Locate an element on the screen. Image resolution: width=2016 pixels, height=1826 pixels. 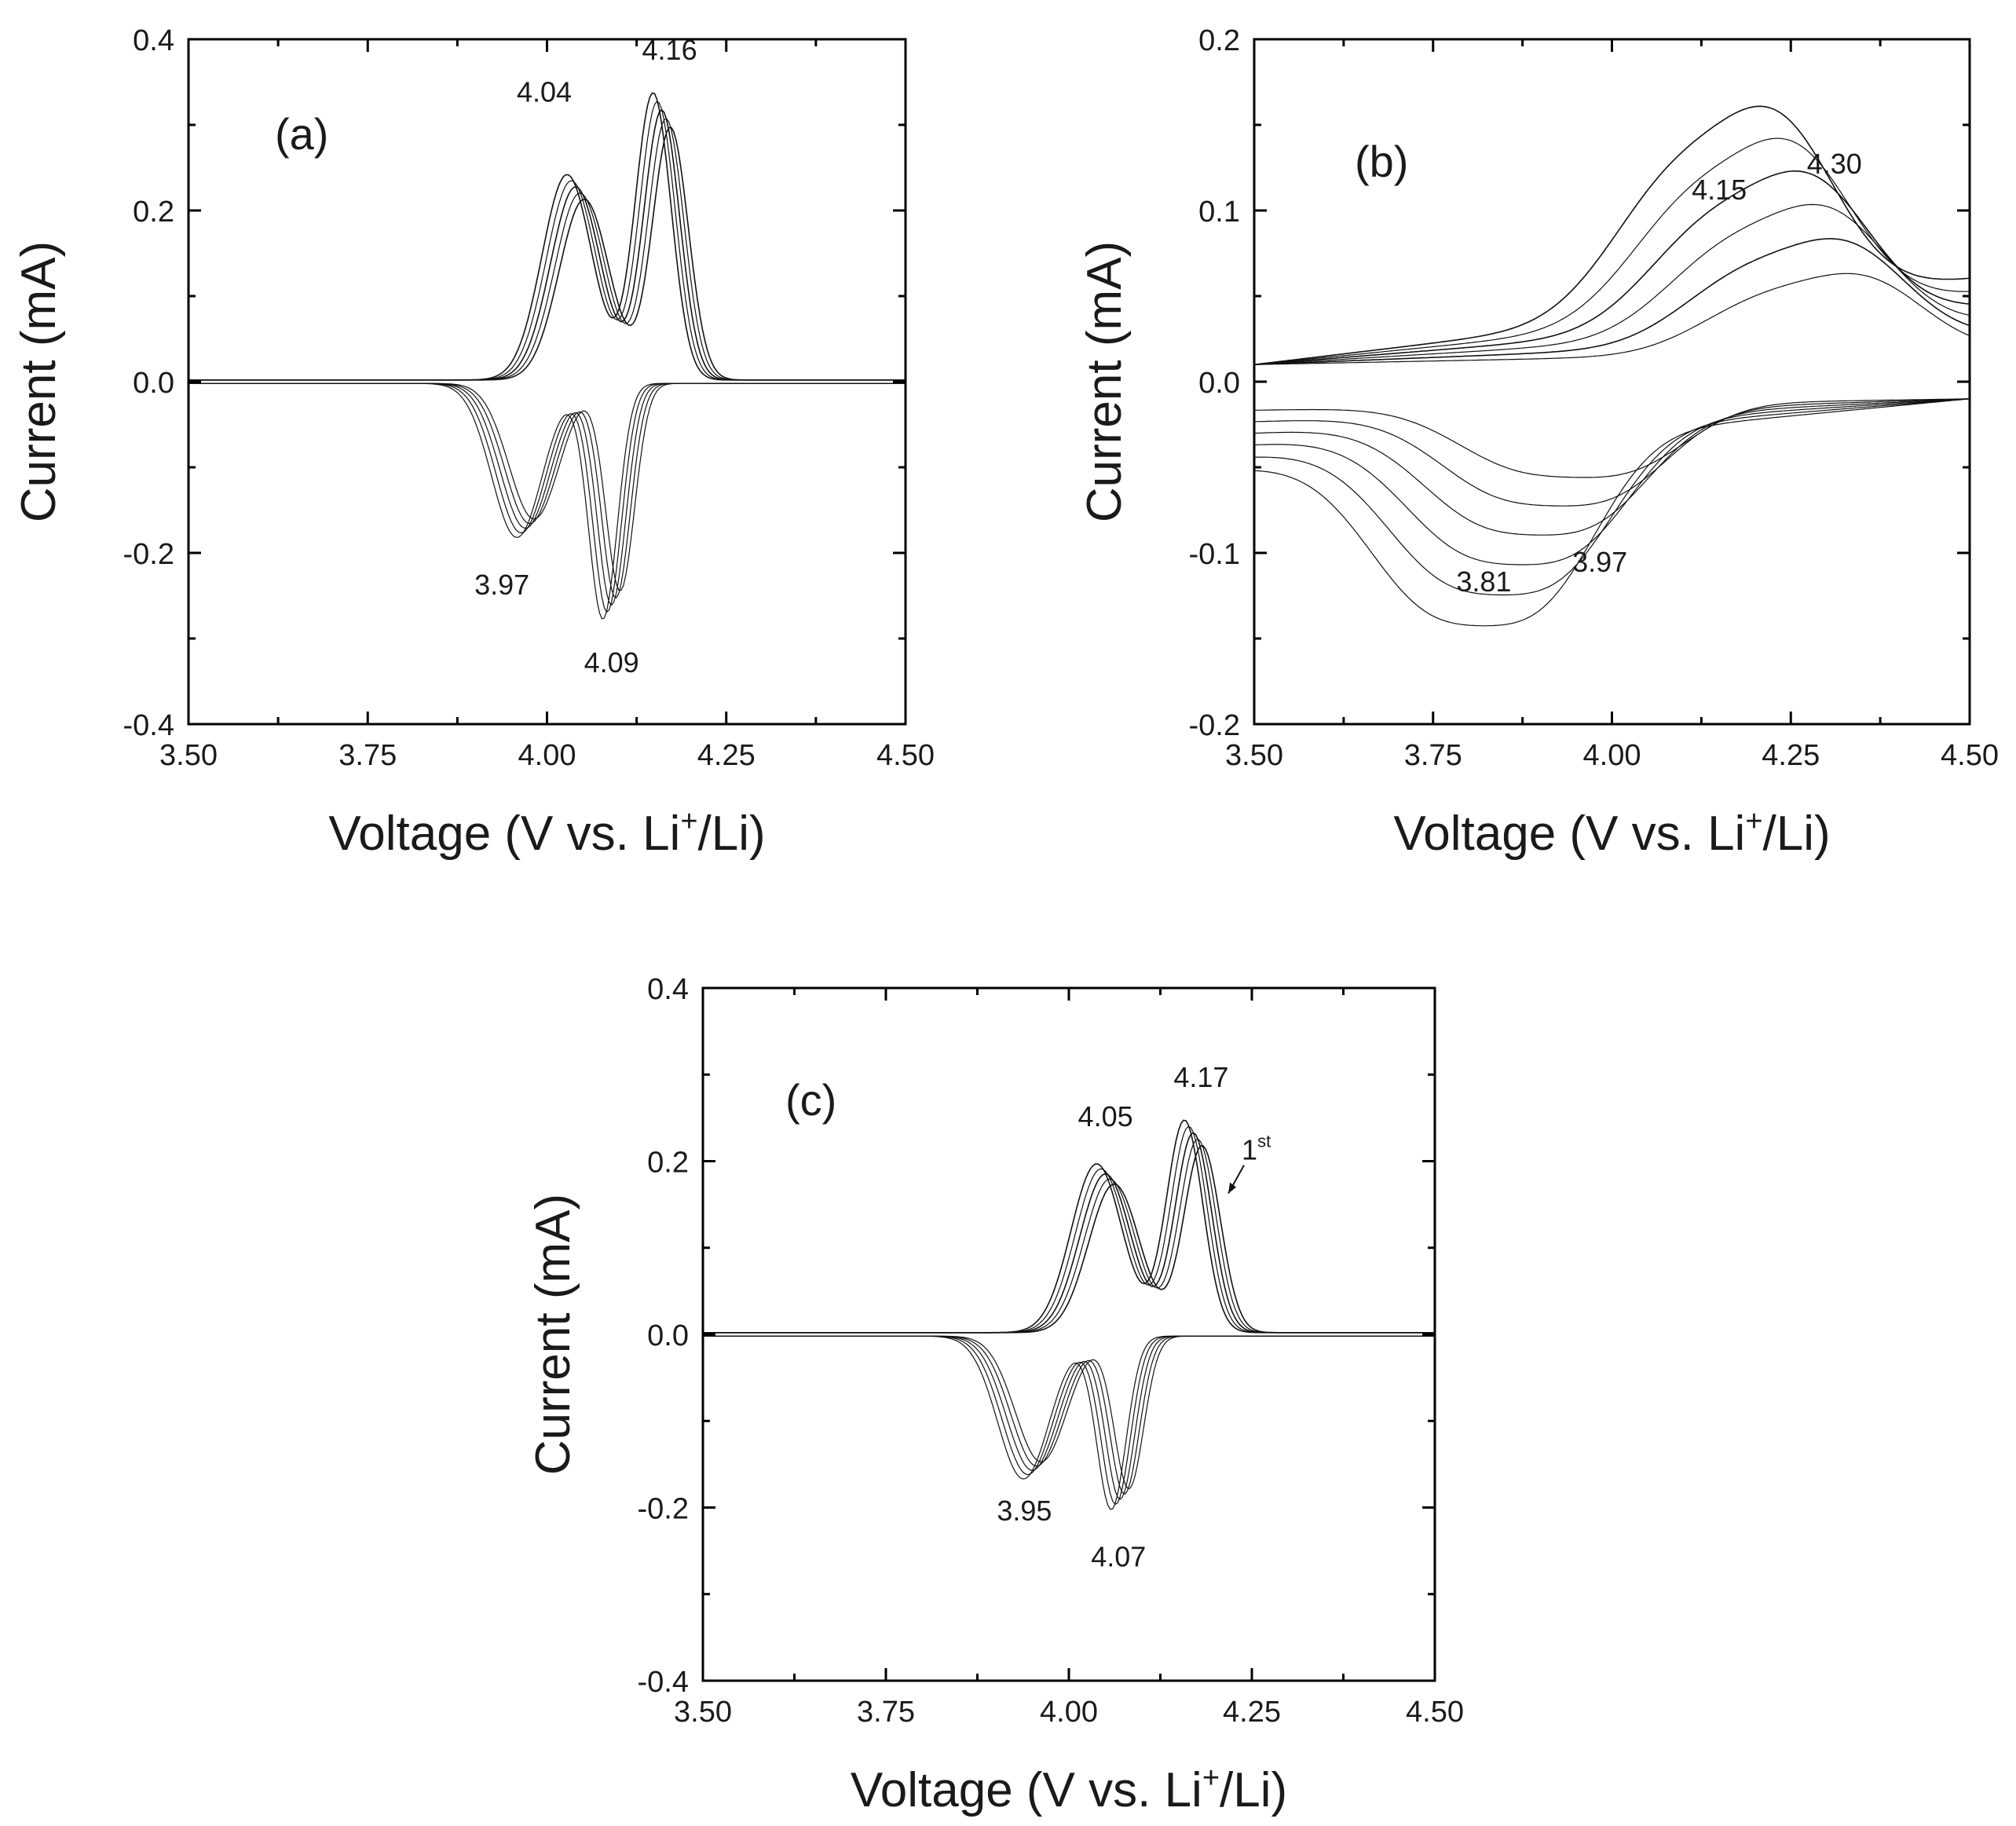
anodic-peak-label: 4.05 is located at coordinates (1105, 1117).